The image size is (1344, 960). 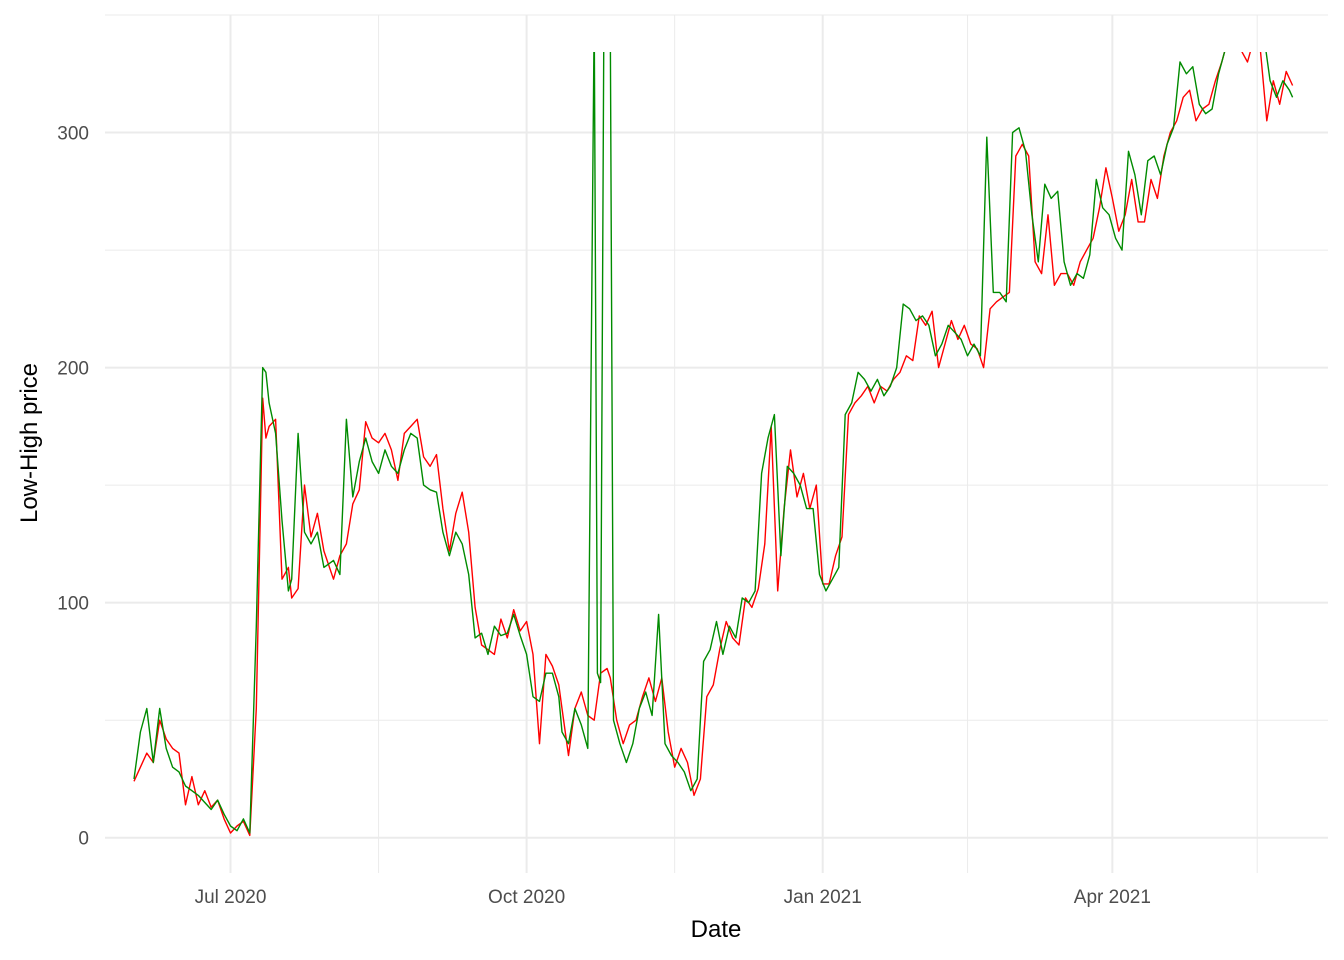 What do you see at coordinates (823, 897) in the screenshot?
I see `x-tick-label: Jan 2021` at bounding box center [823, 897].